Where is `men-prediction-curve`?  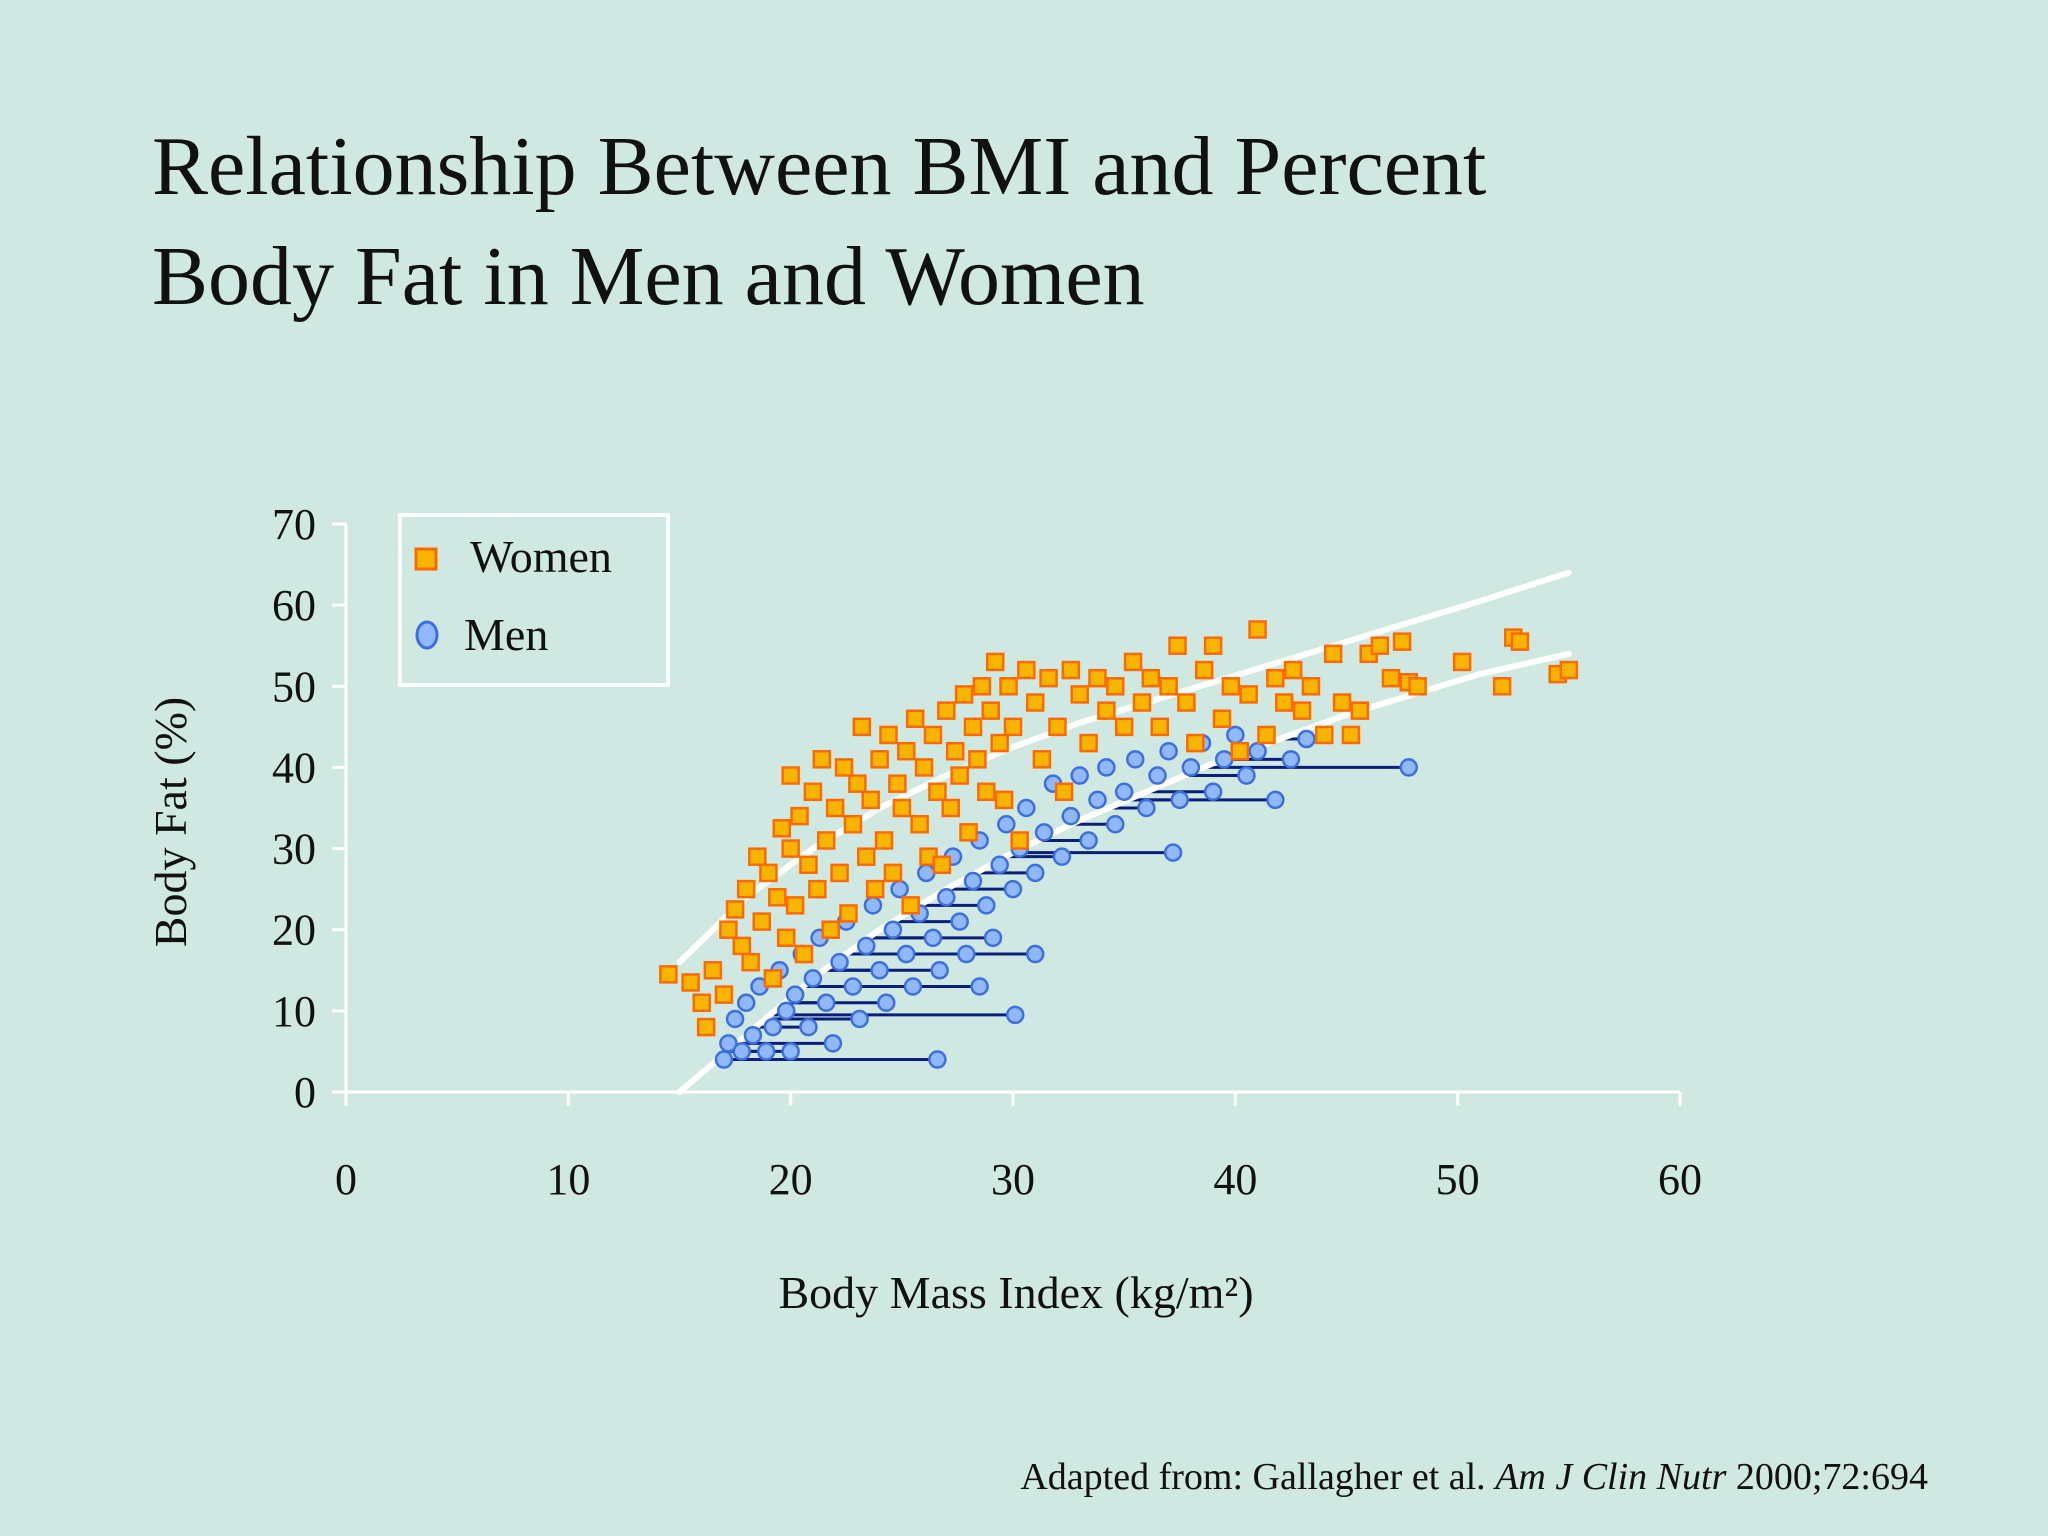 men-prediction-curve is located at coordinates (1124, 872).